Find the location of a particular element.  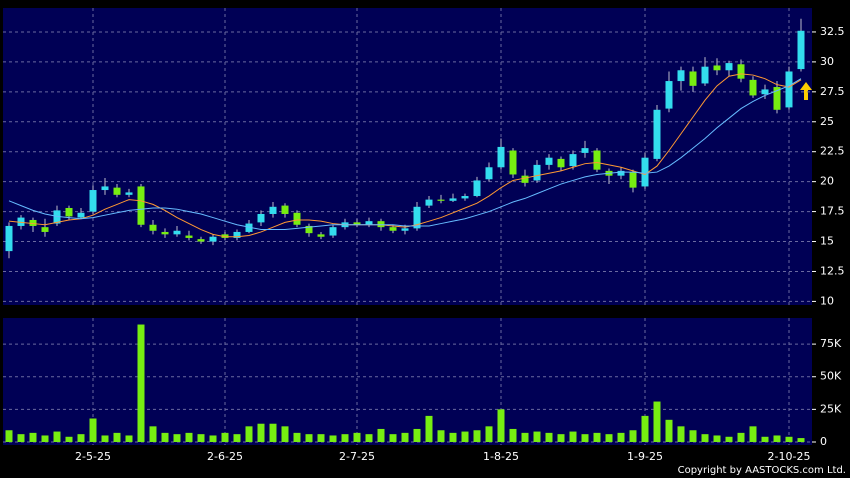

x-tick-label: 2-5-25 is located at coordinates (93, 456).